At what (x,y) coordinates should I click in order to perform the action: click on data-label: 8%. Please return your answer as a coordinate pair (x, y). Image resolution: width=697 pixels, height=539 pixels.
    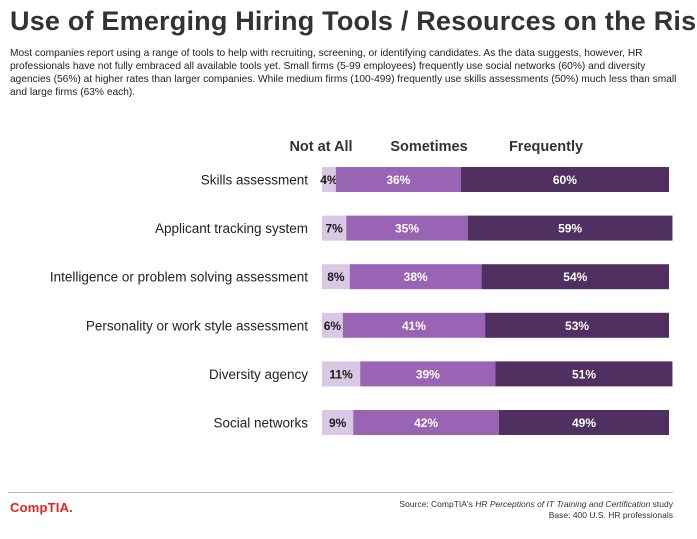
    Looking at the image, I should click on (336, 277).